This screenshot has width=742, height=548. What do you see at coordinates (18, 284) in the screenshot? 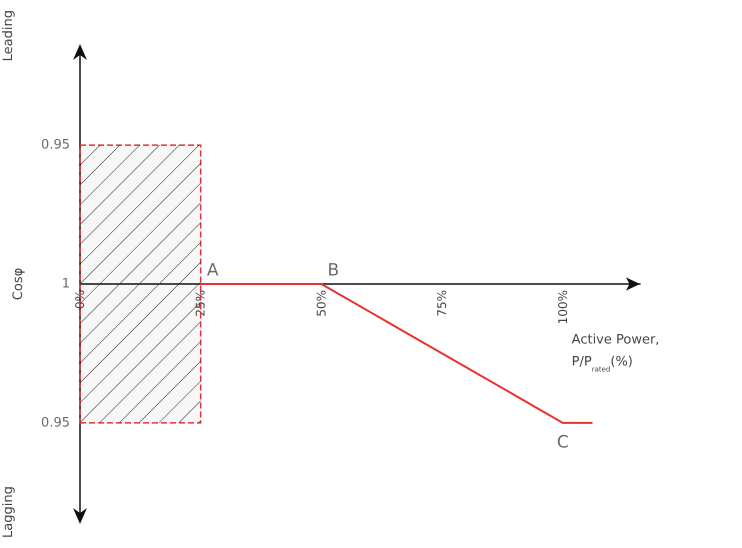
I see `y-axis-title: Cosφ` at bounding box center [18, 284].